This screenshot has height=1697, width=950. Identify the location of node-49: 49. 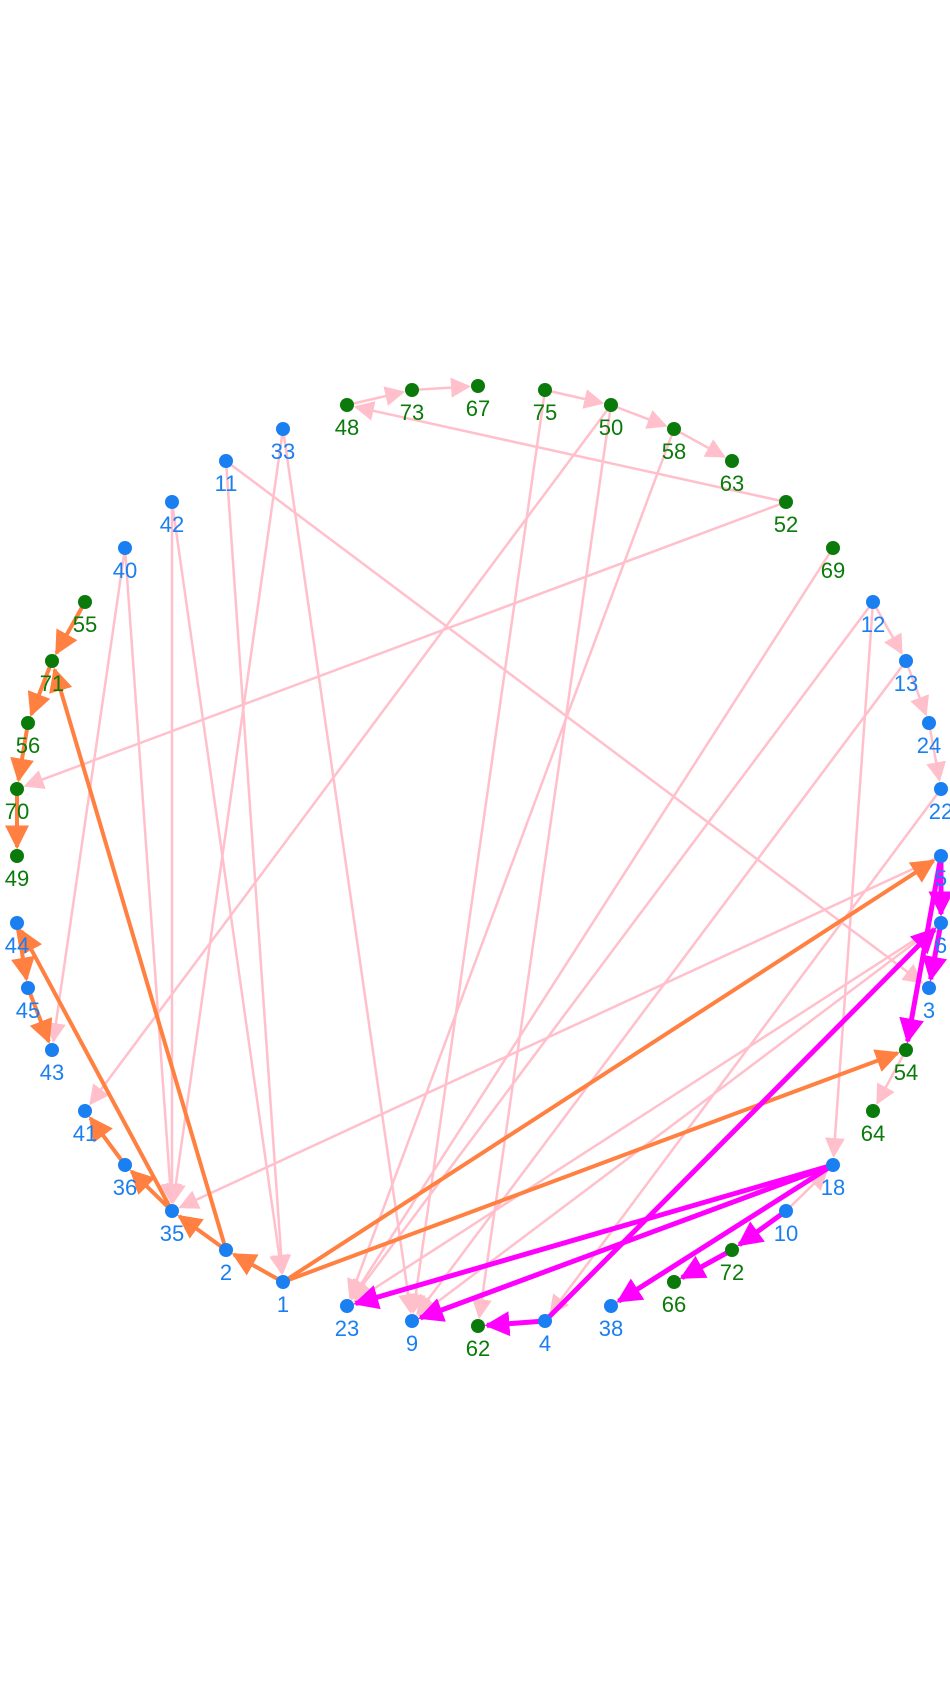
(17, 870).